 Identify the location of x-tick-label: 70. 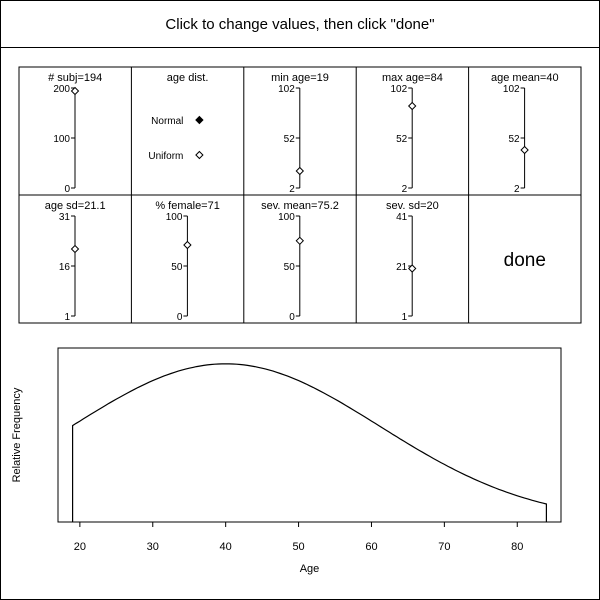
(444, 547).